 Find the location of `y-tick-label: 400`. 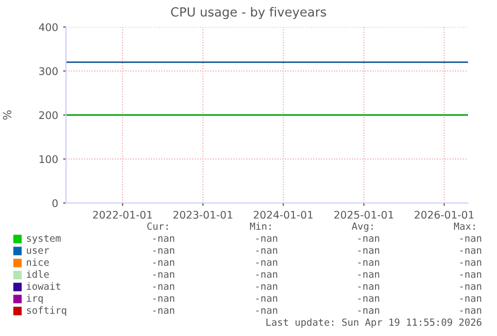

y-tick-label: 400 is located at coordinates (48, 27).